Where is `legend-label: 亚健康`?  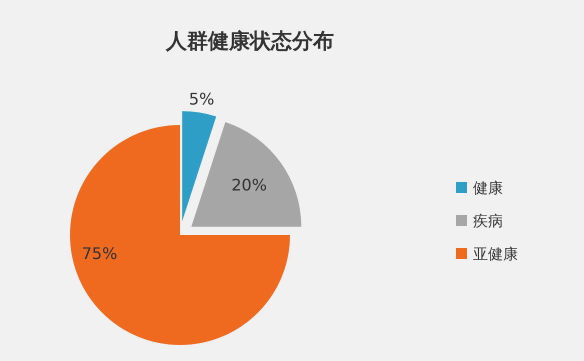
legend-label: 亚健康 is located at coordinates (495, 254).